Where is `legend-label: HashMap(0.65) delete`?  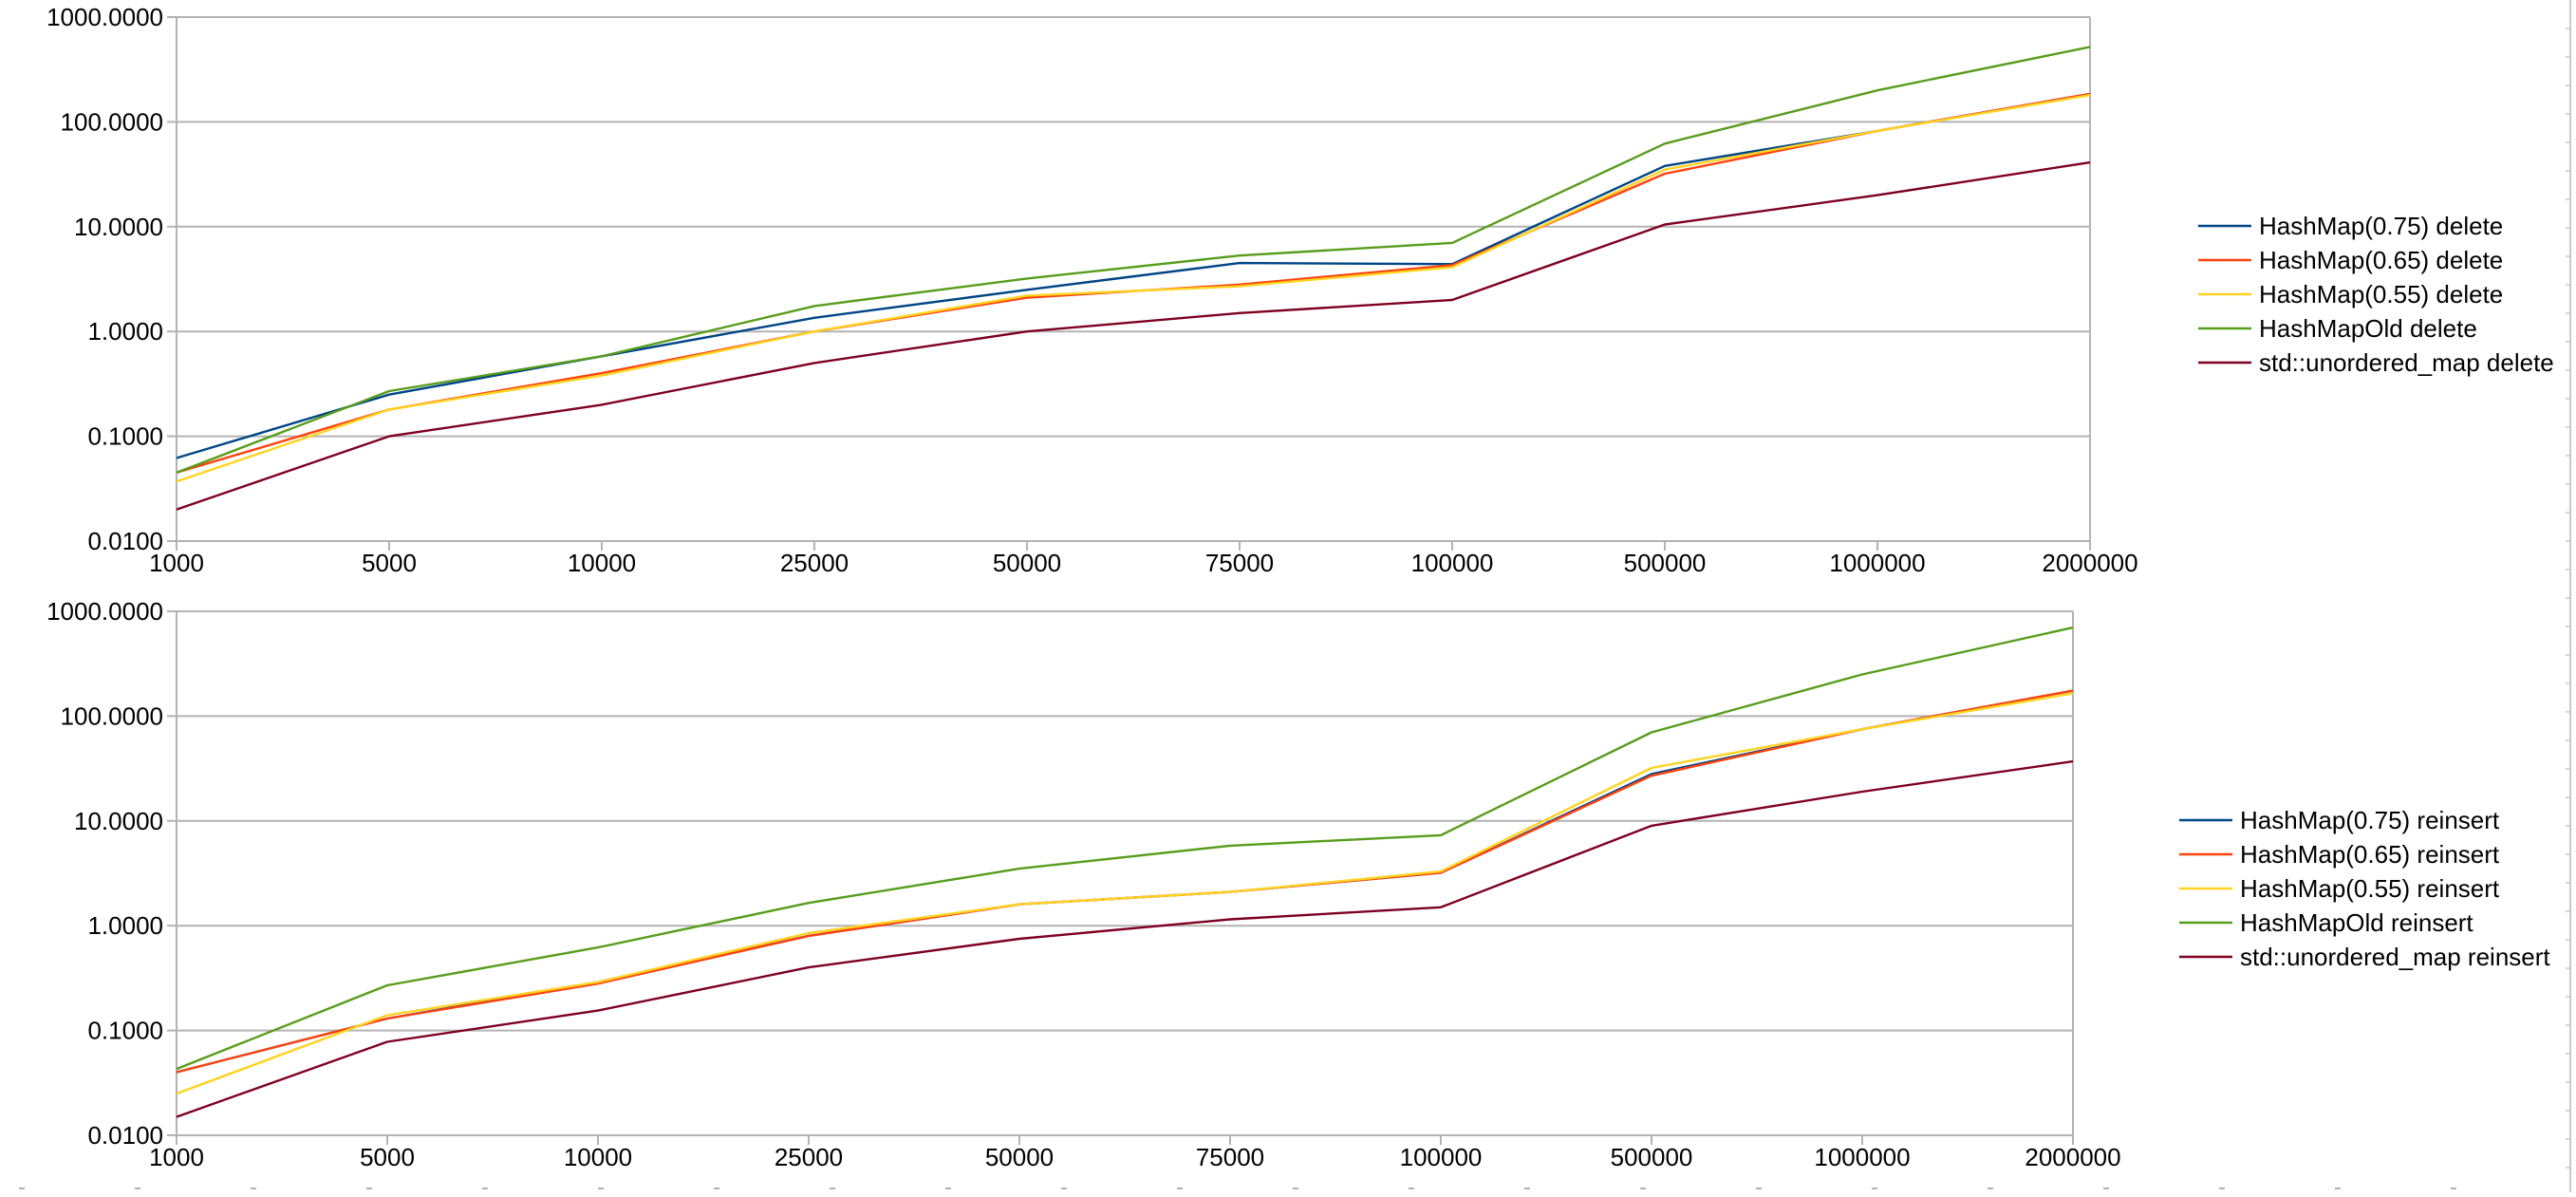 legend-label: HashMap(0.65) delete is located at coordinates (2381, 260).